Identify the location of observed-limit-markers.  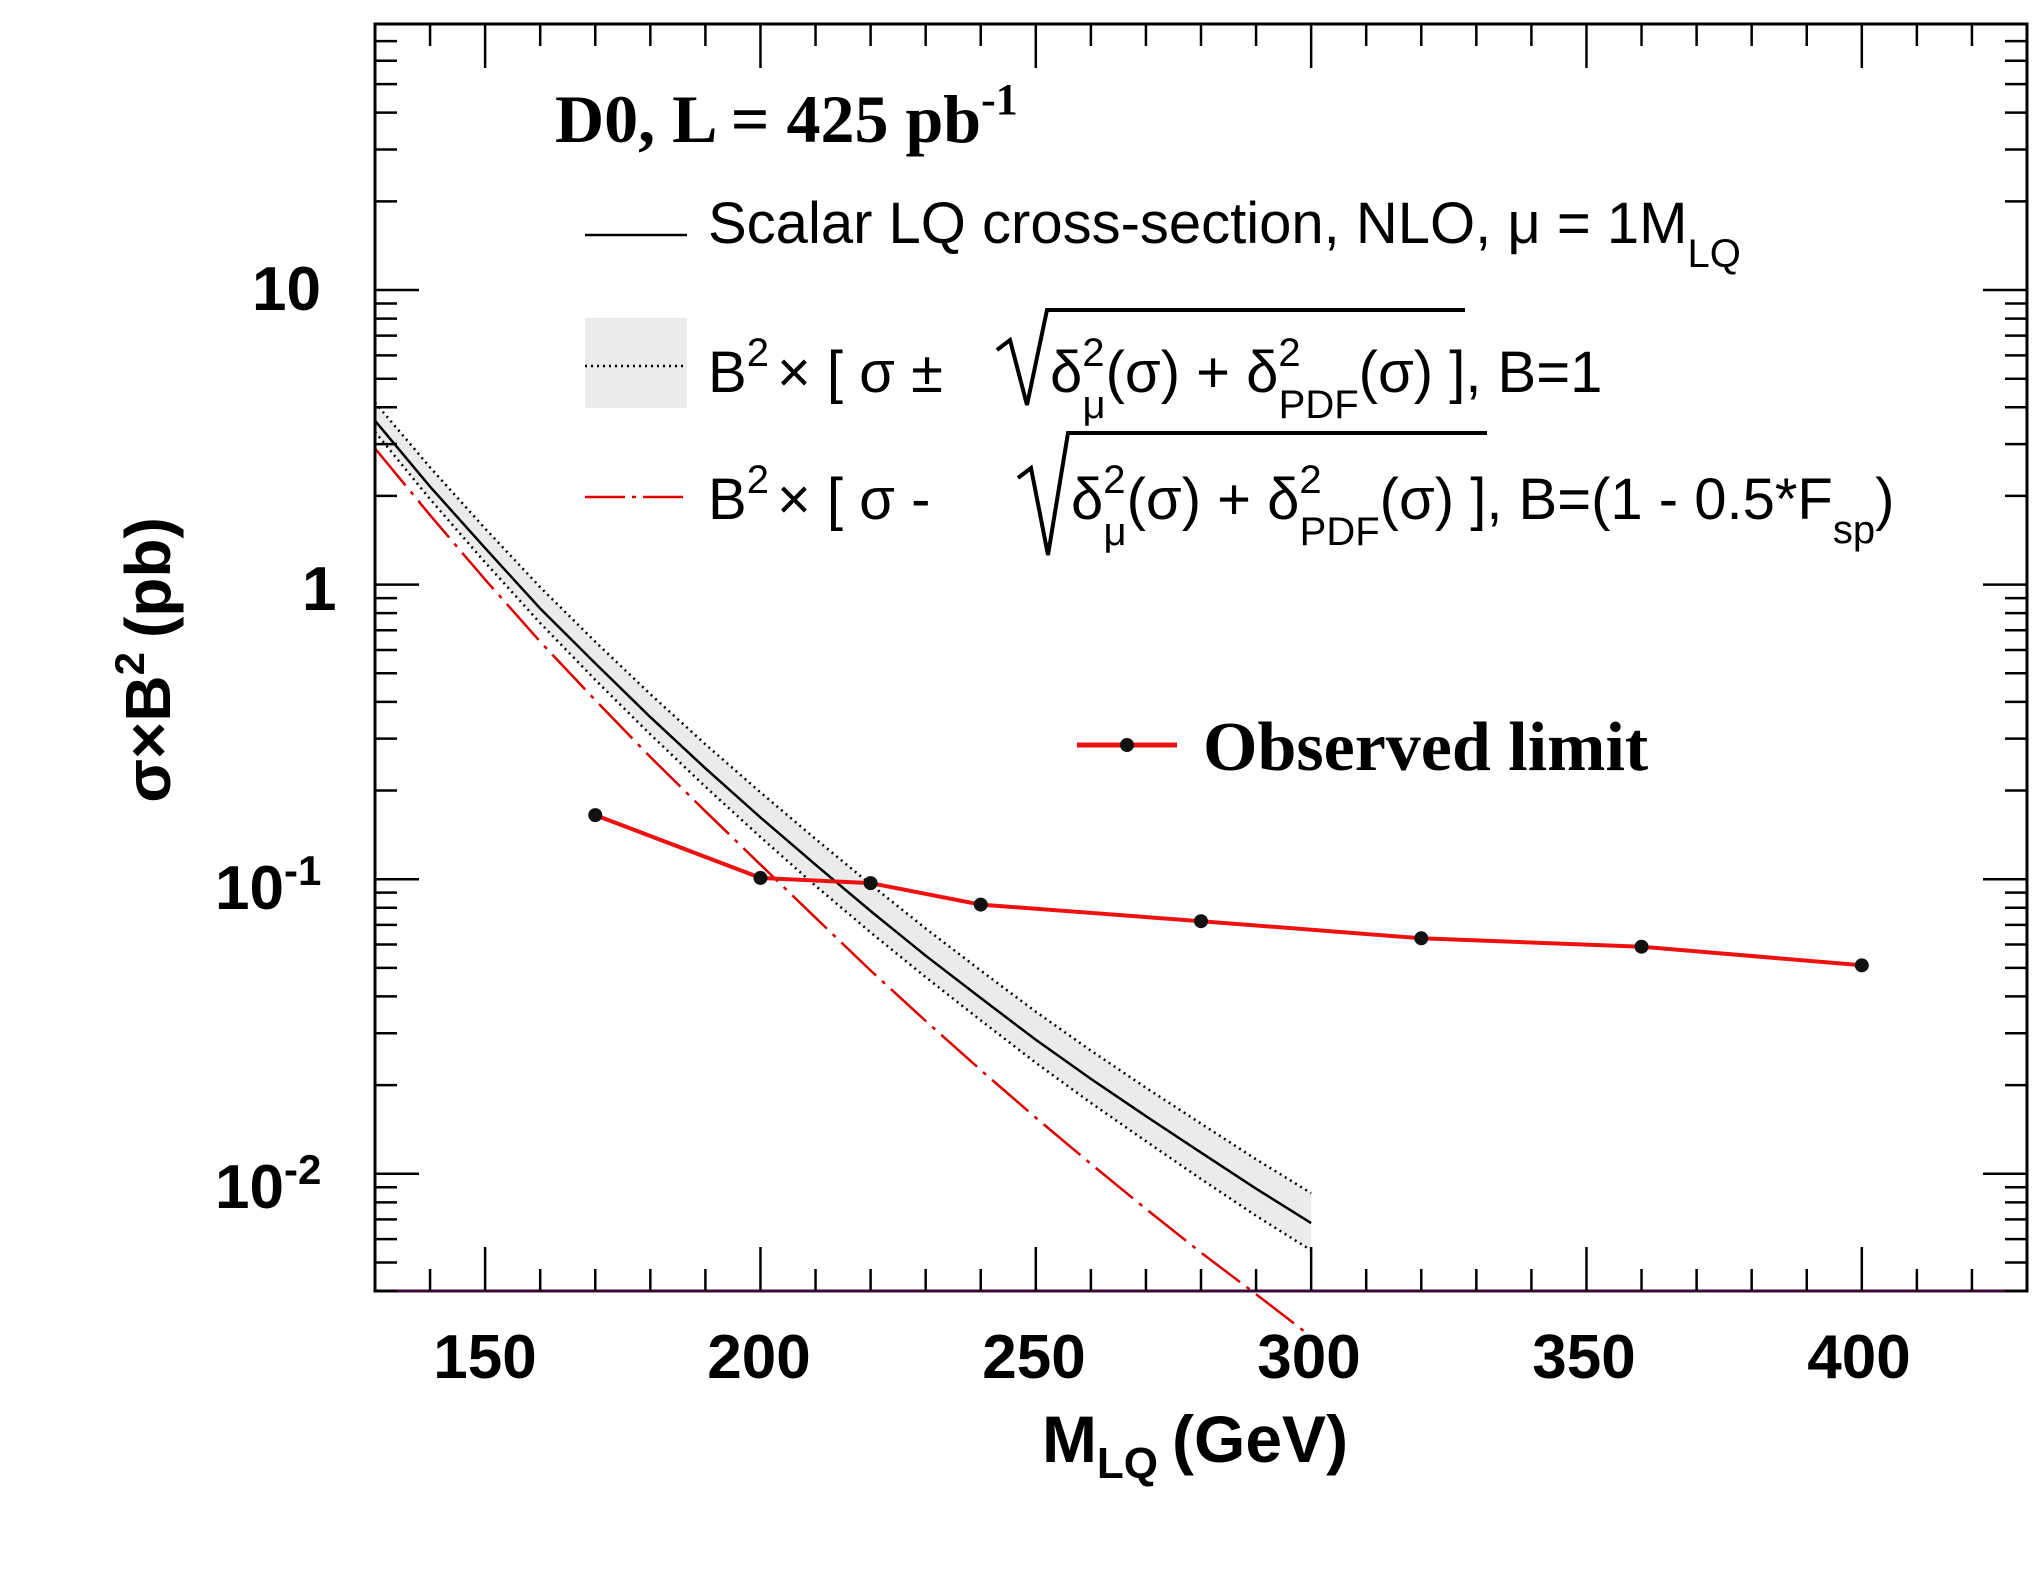
(1228, 890).